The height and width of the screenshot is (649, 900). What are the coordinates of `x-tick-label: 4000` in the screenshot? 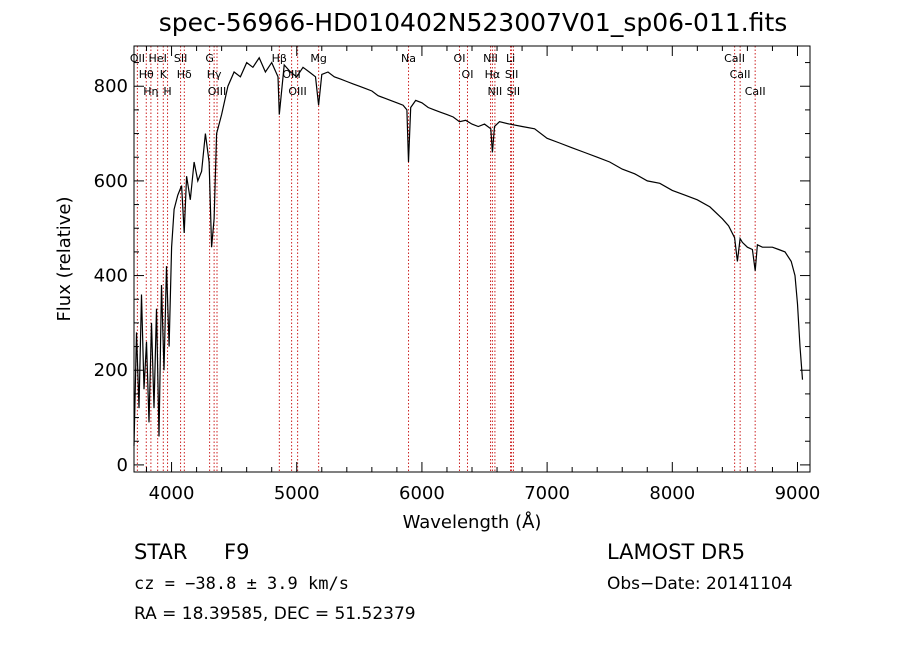 It's located at (172, 493).